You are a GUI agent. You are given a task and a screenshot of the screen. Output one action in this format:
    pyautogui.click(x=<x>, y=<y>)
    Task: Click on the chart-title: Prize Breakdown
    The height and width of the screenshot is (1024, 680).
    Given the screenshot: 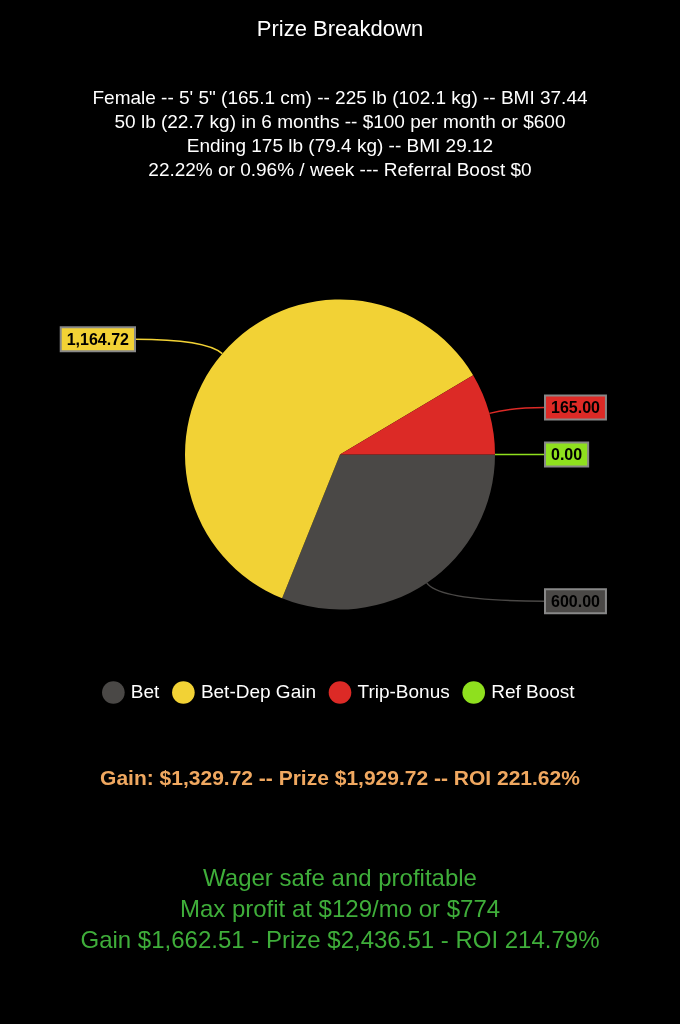 What is the action you would take?
    pyautogui.click(x=340, y=29)
    